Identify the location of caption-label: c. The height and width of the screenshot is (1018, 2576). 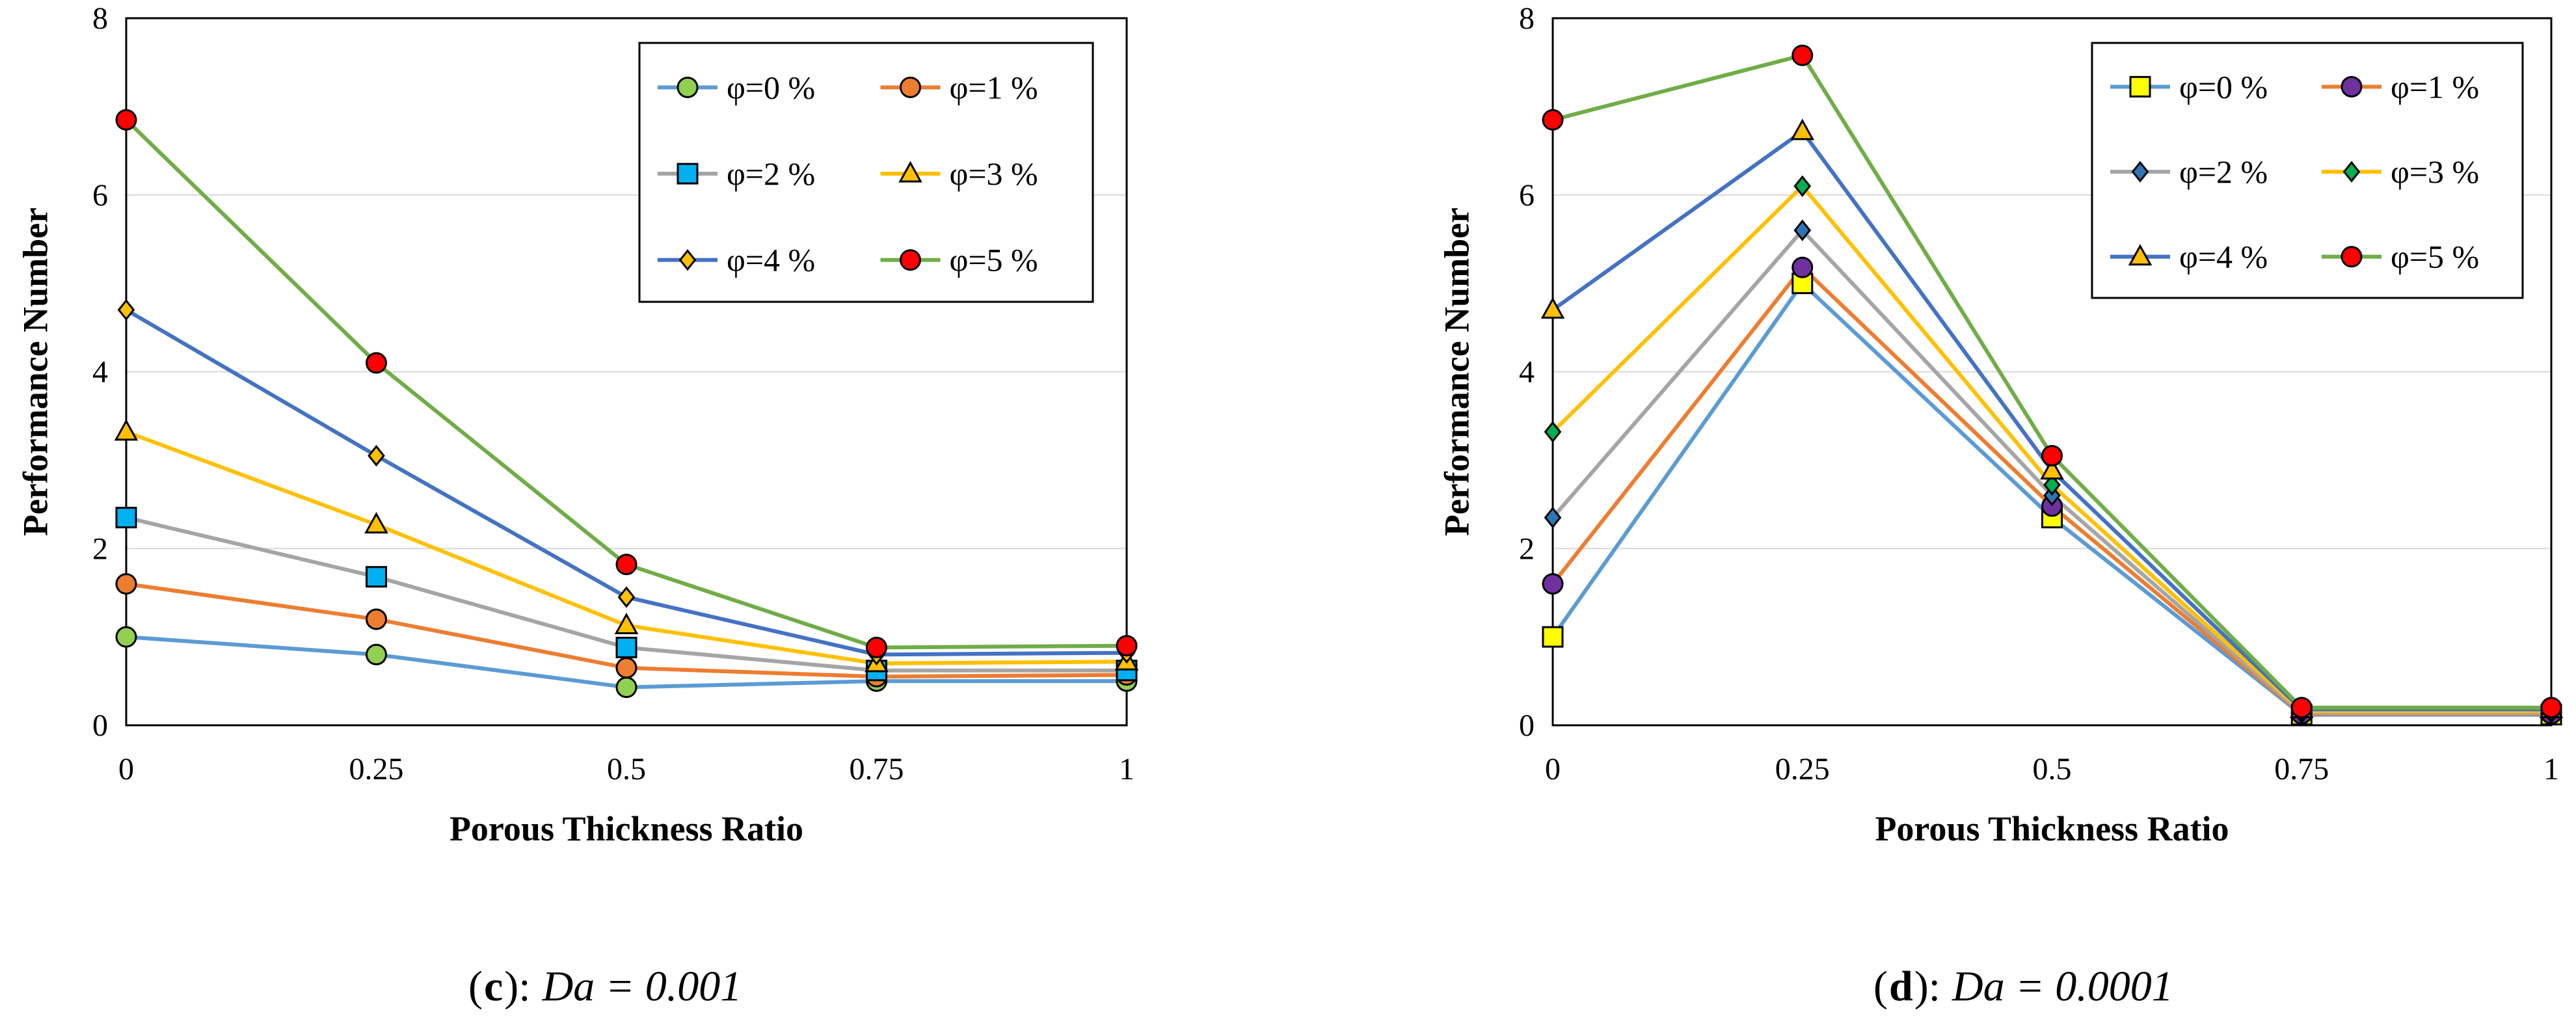
(493, 986).